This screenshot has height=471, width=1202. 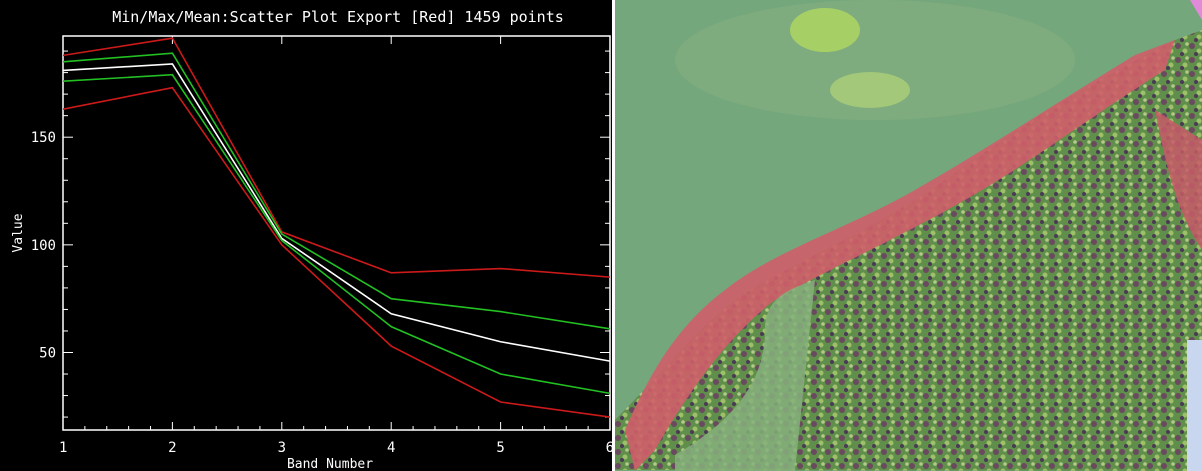 I want to click on x-tick-label: 3, so click(x=282, y=448).